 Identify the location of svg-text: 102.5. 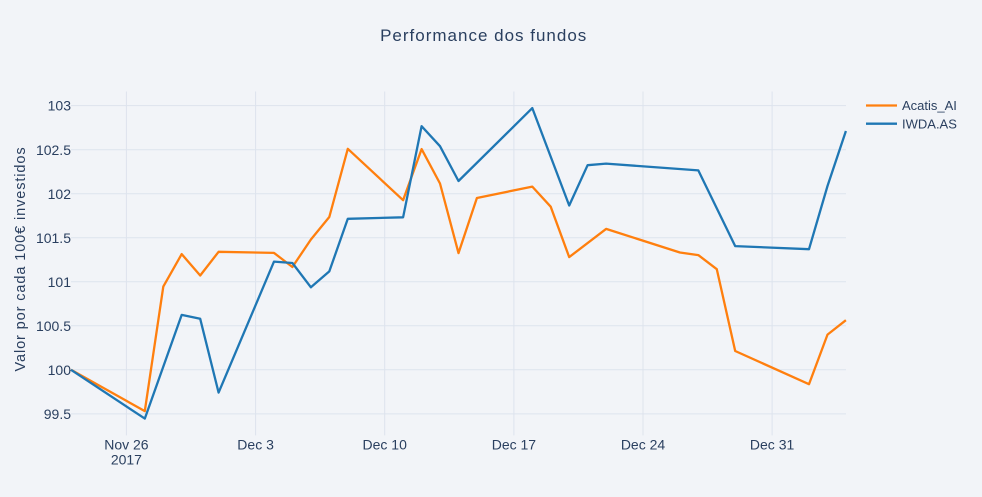
(53, 150).